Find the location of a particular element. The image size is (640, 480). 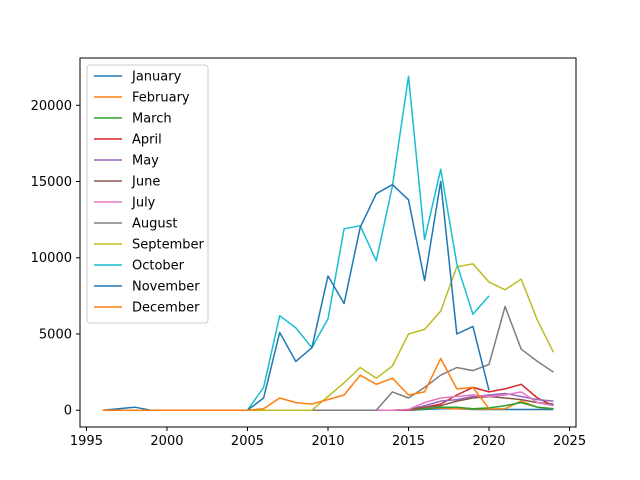

y-tick-label: 10000 is located at coordinates (51, 258).